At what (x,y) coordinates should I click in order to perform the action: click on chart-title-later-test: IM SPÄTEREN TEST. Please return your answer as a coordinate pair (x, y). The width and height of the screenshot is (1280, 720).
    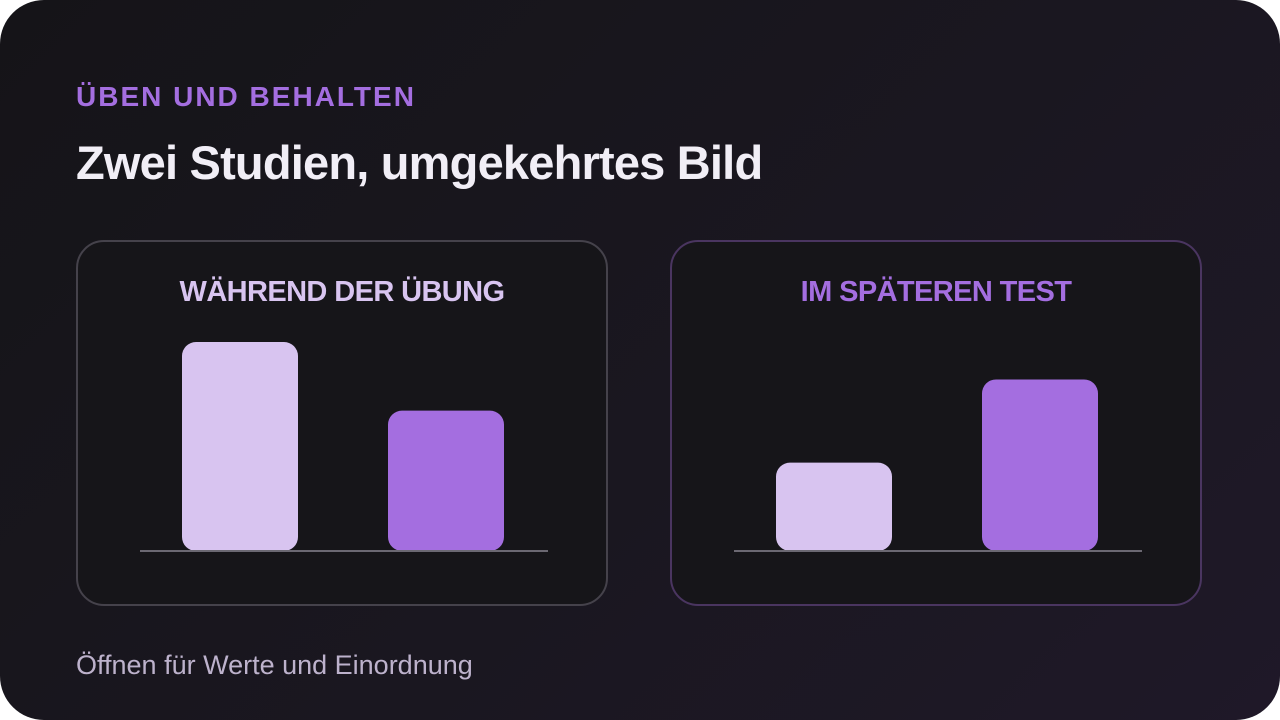
    Looking at the image, I should click on (936, 292).